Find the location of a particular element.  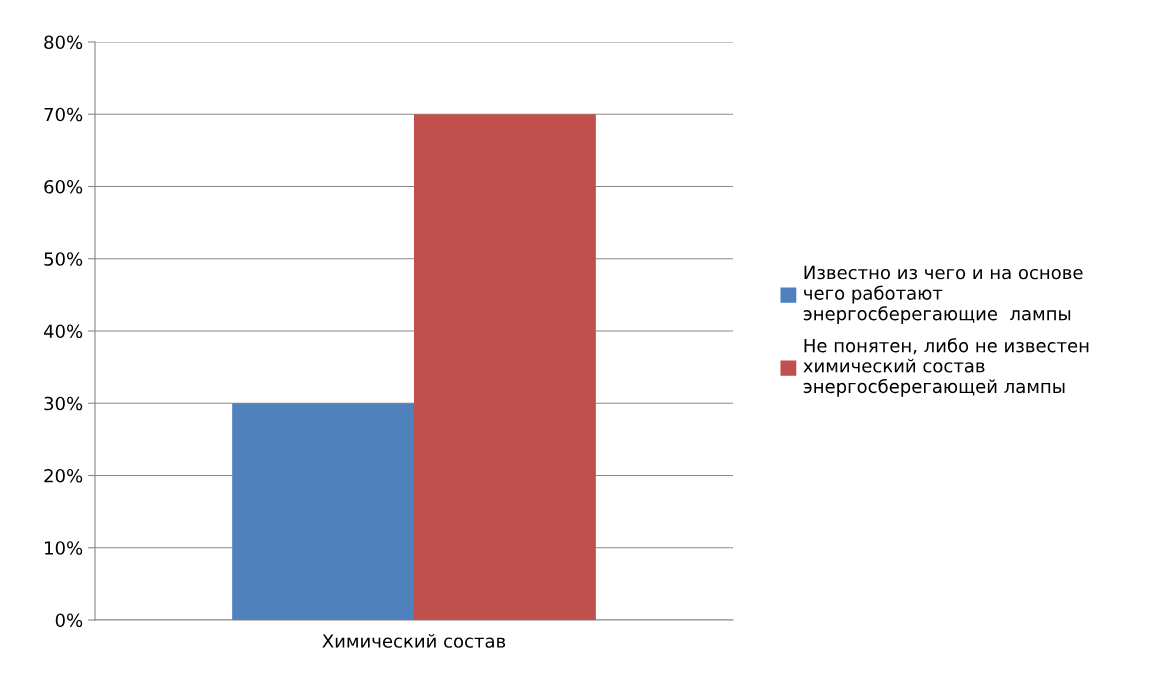

y-tick-label: 10% is located at coordinates (64, 548).